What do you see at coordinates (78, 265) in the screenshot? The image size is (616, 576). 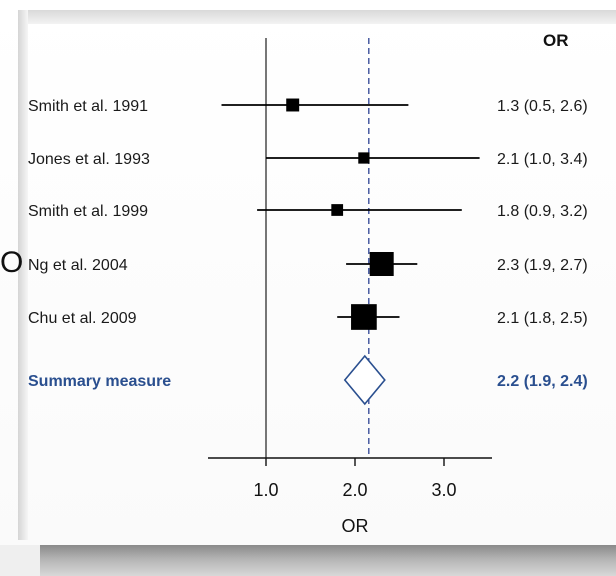 I see `study-label: Ng et al. 2004` at bounding box center [78, 265].